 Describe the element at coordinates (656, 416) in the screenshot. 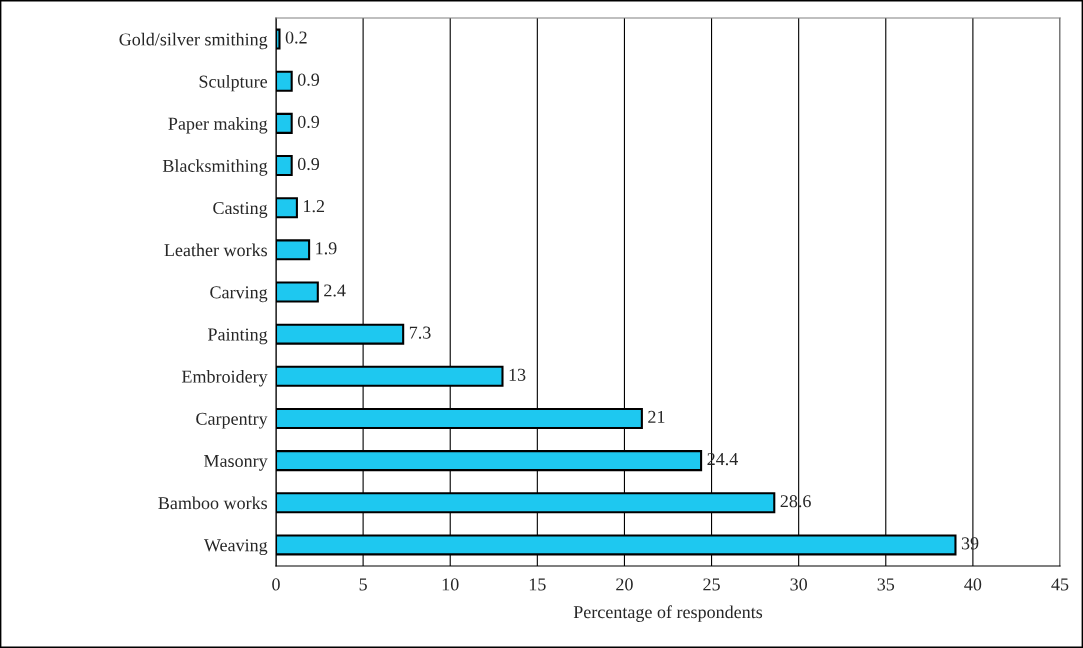

I see `data-label: 21` at that location.